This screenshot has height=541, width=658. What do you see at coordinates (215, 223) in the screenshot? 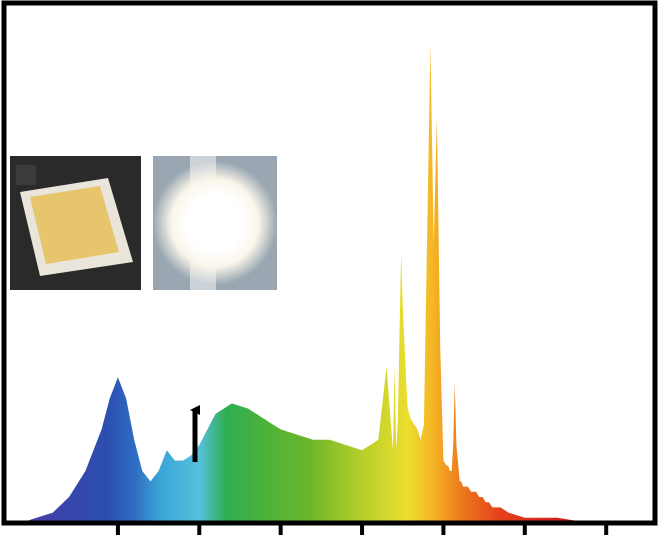
I see `led-package-lit-photo` at bounding box center [215, 223].